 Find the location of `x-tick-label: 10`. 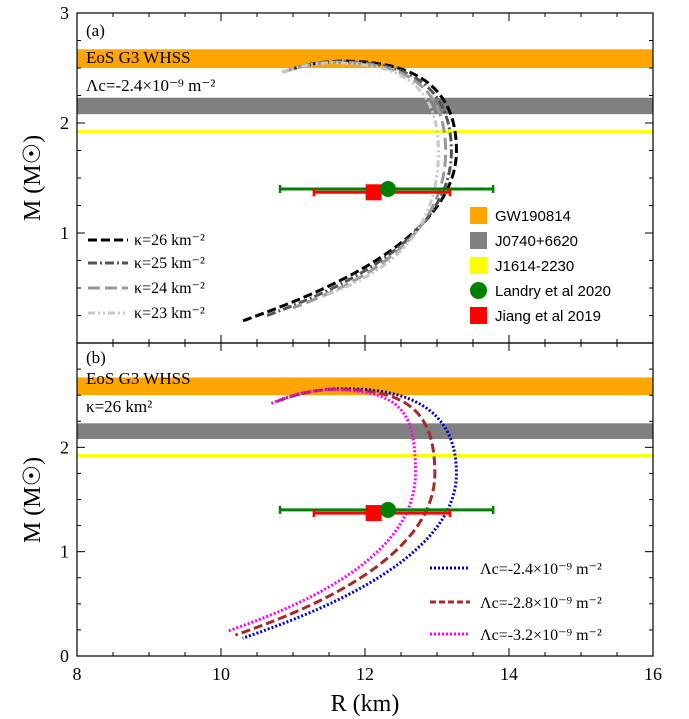

x-tick-label: 10 is located at coordinates (221, 674).